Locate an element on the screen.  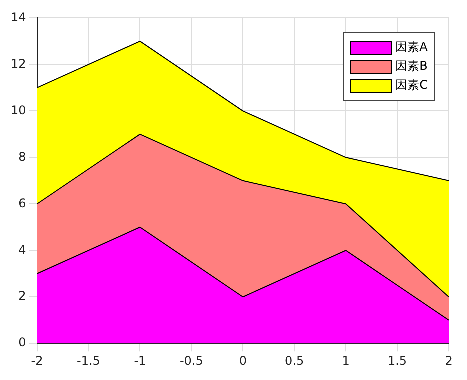
x-tick-label: -0.5 is located at coordinates (192, 361).